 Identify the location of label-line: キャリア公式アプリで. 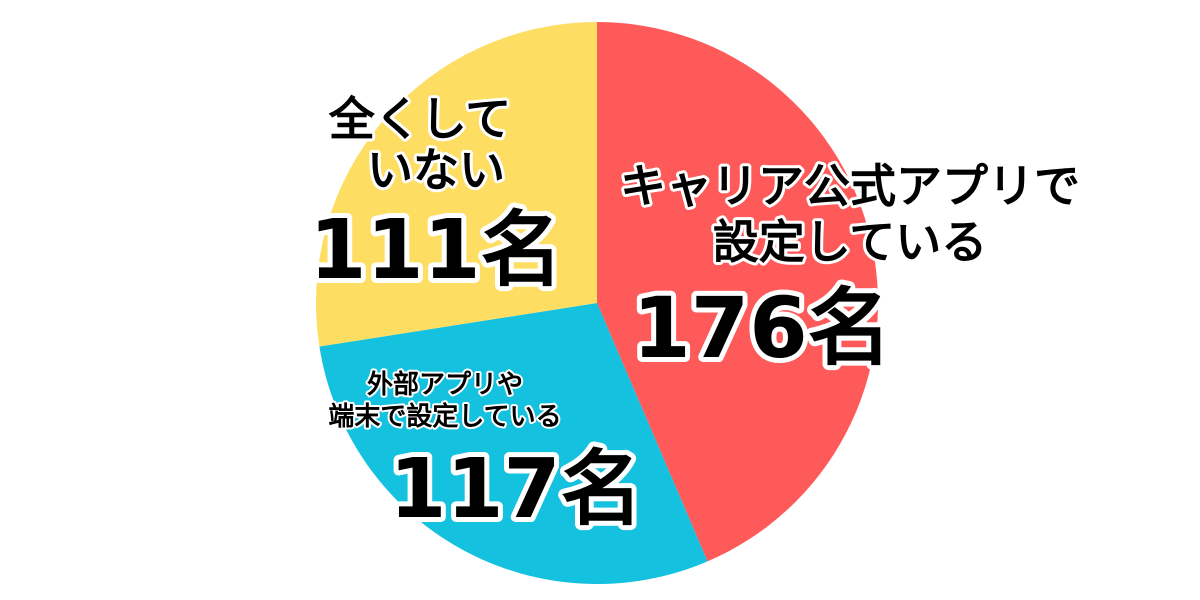
(850, 186).